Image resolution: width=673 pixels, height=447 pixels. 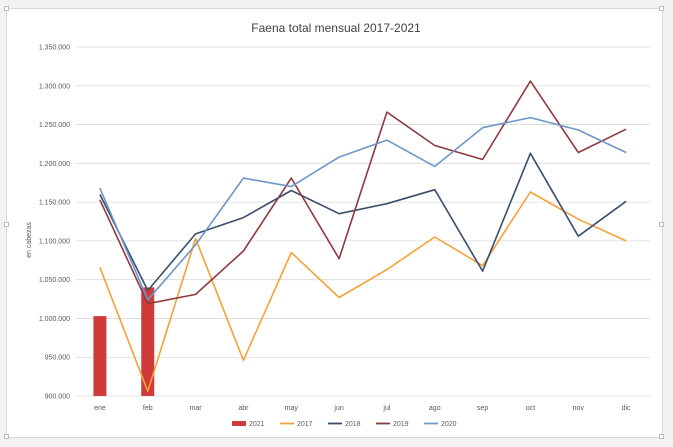 What do you see at coordinates (386, 408) in the screenshot?
I see `x-tick-label: jul` at bounding box center [386, 408].